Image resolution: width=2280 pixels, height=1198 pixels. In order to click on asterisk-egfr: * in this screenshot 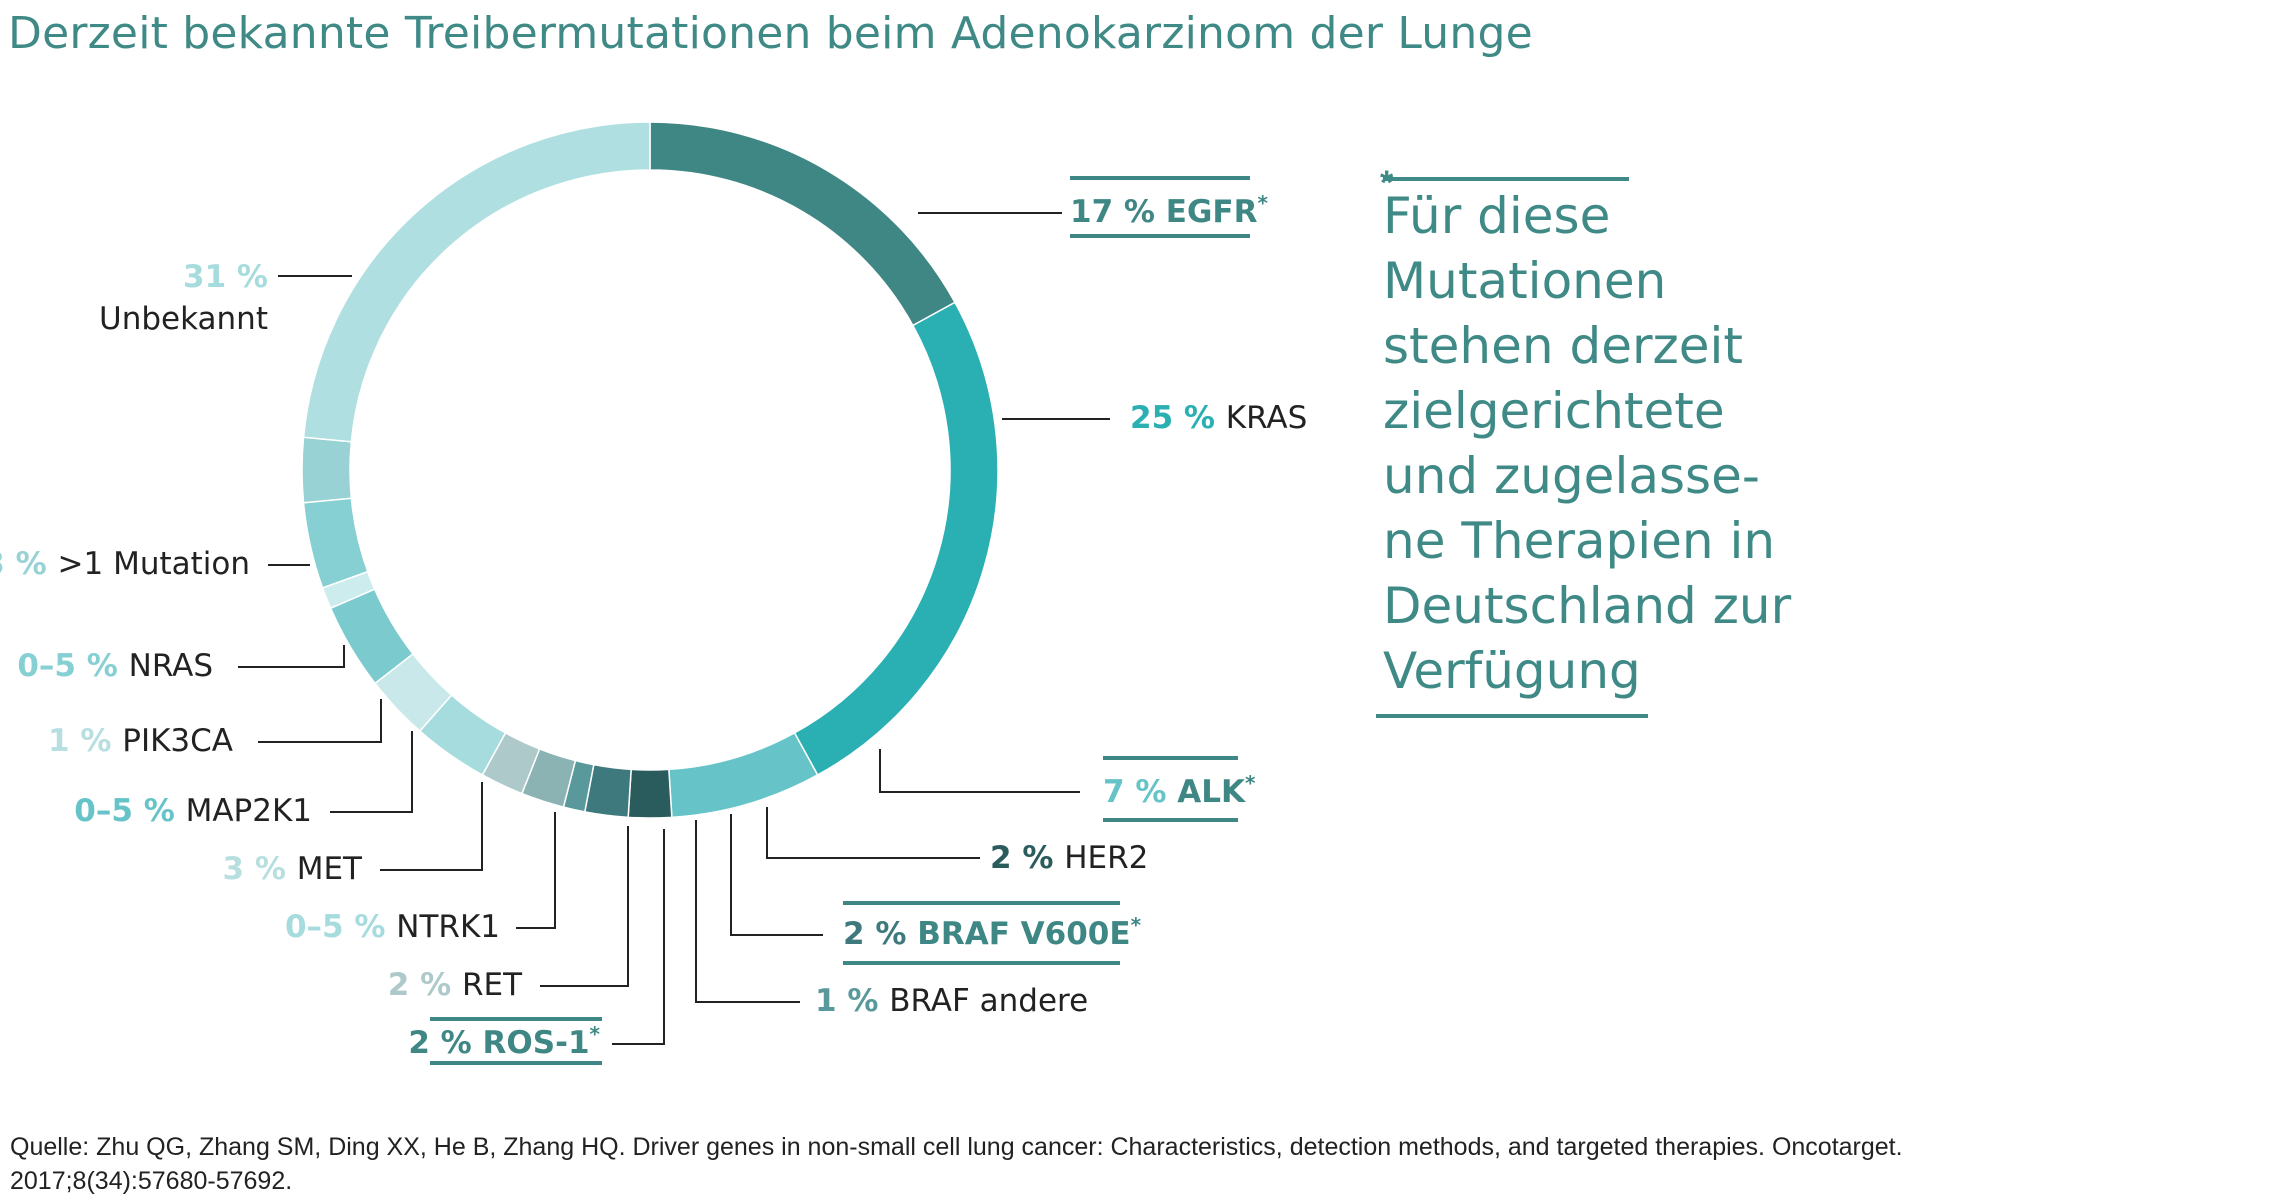, I will do `click(1262, 203)`.